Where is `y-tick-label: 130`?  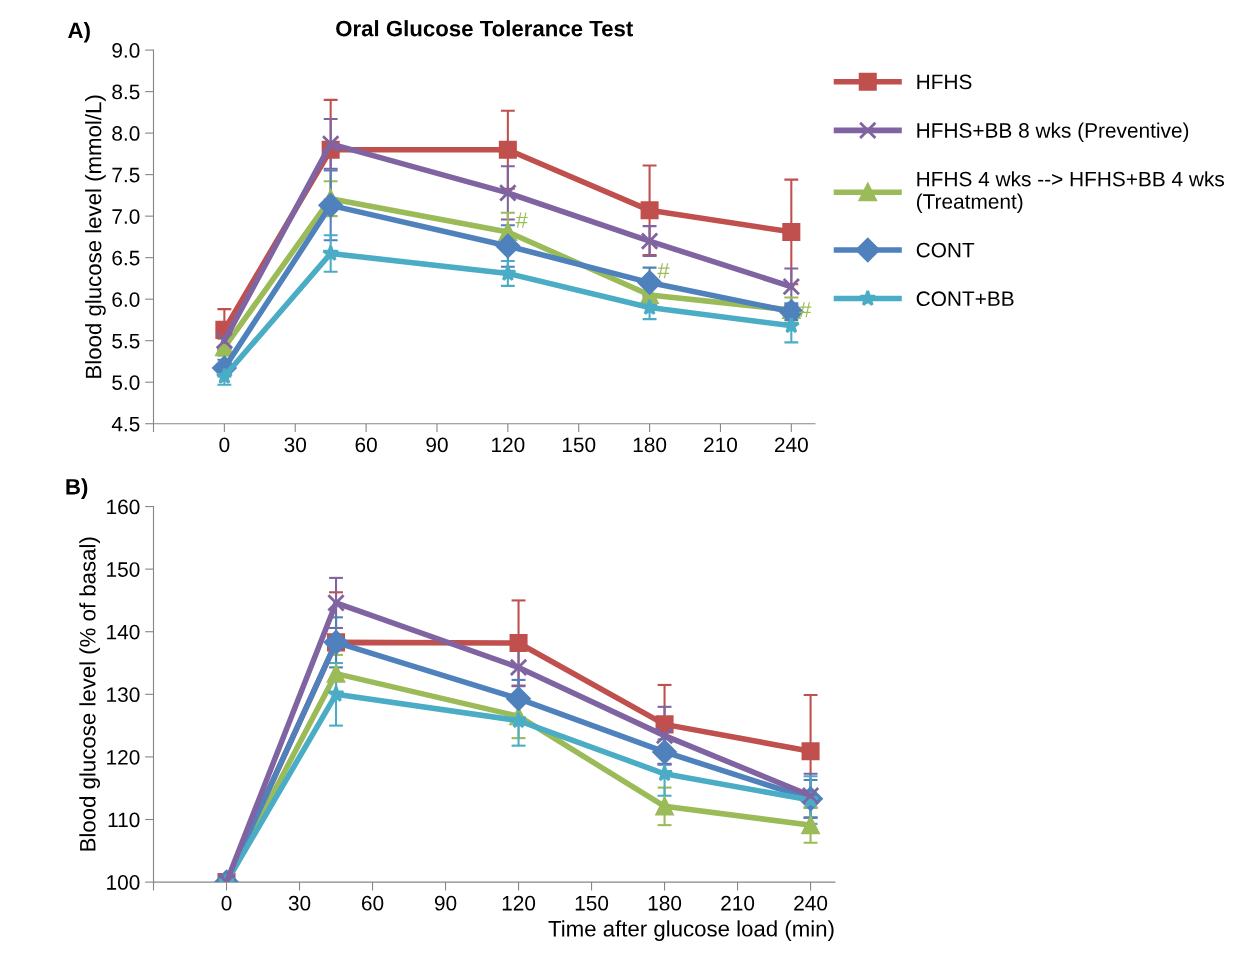
y-tick-label: 130 is located at coordinates (123, 695).